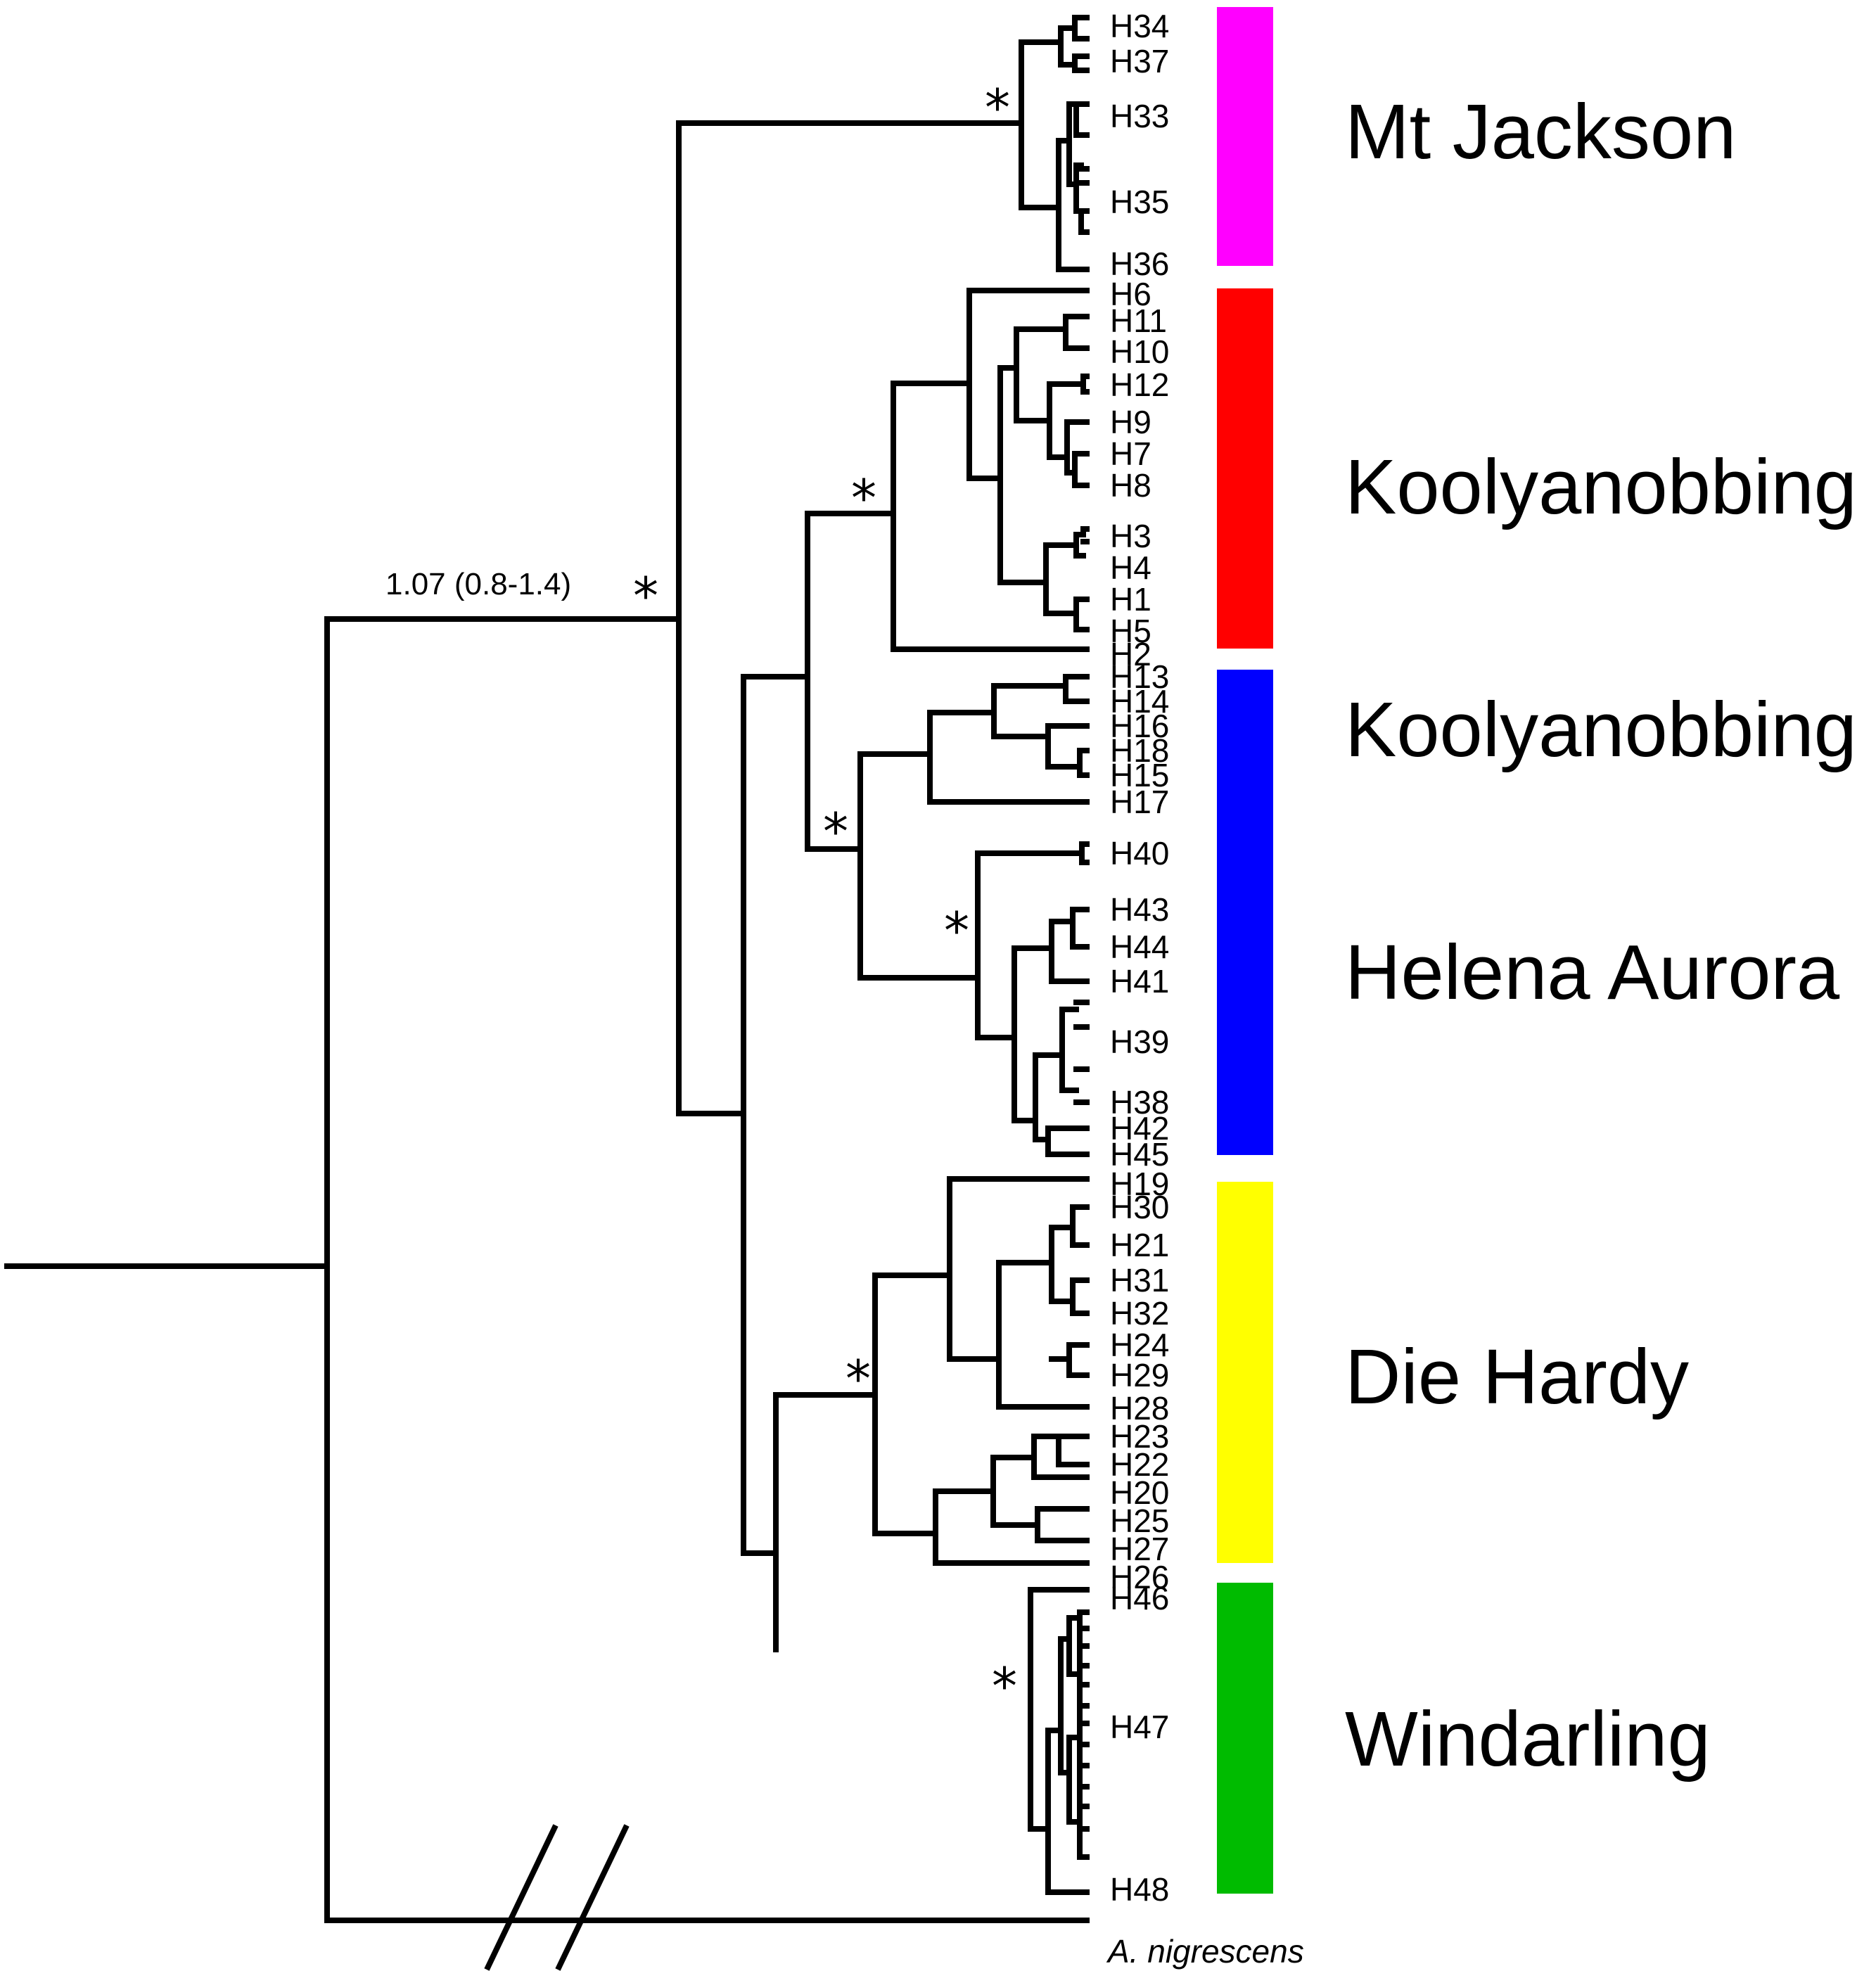 This screenshot has height=1971, width=1876. Describe the element at coordinates (1138, 320) in the screenshot. I see `tip-label-h11: H11` at that location.